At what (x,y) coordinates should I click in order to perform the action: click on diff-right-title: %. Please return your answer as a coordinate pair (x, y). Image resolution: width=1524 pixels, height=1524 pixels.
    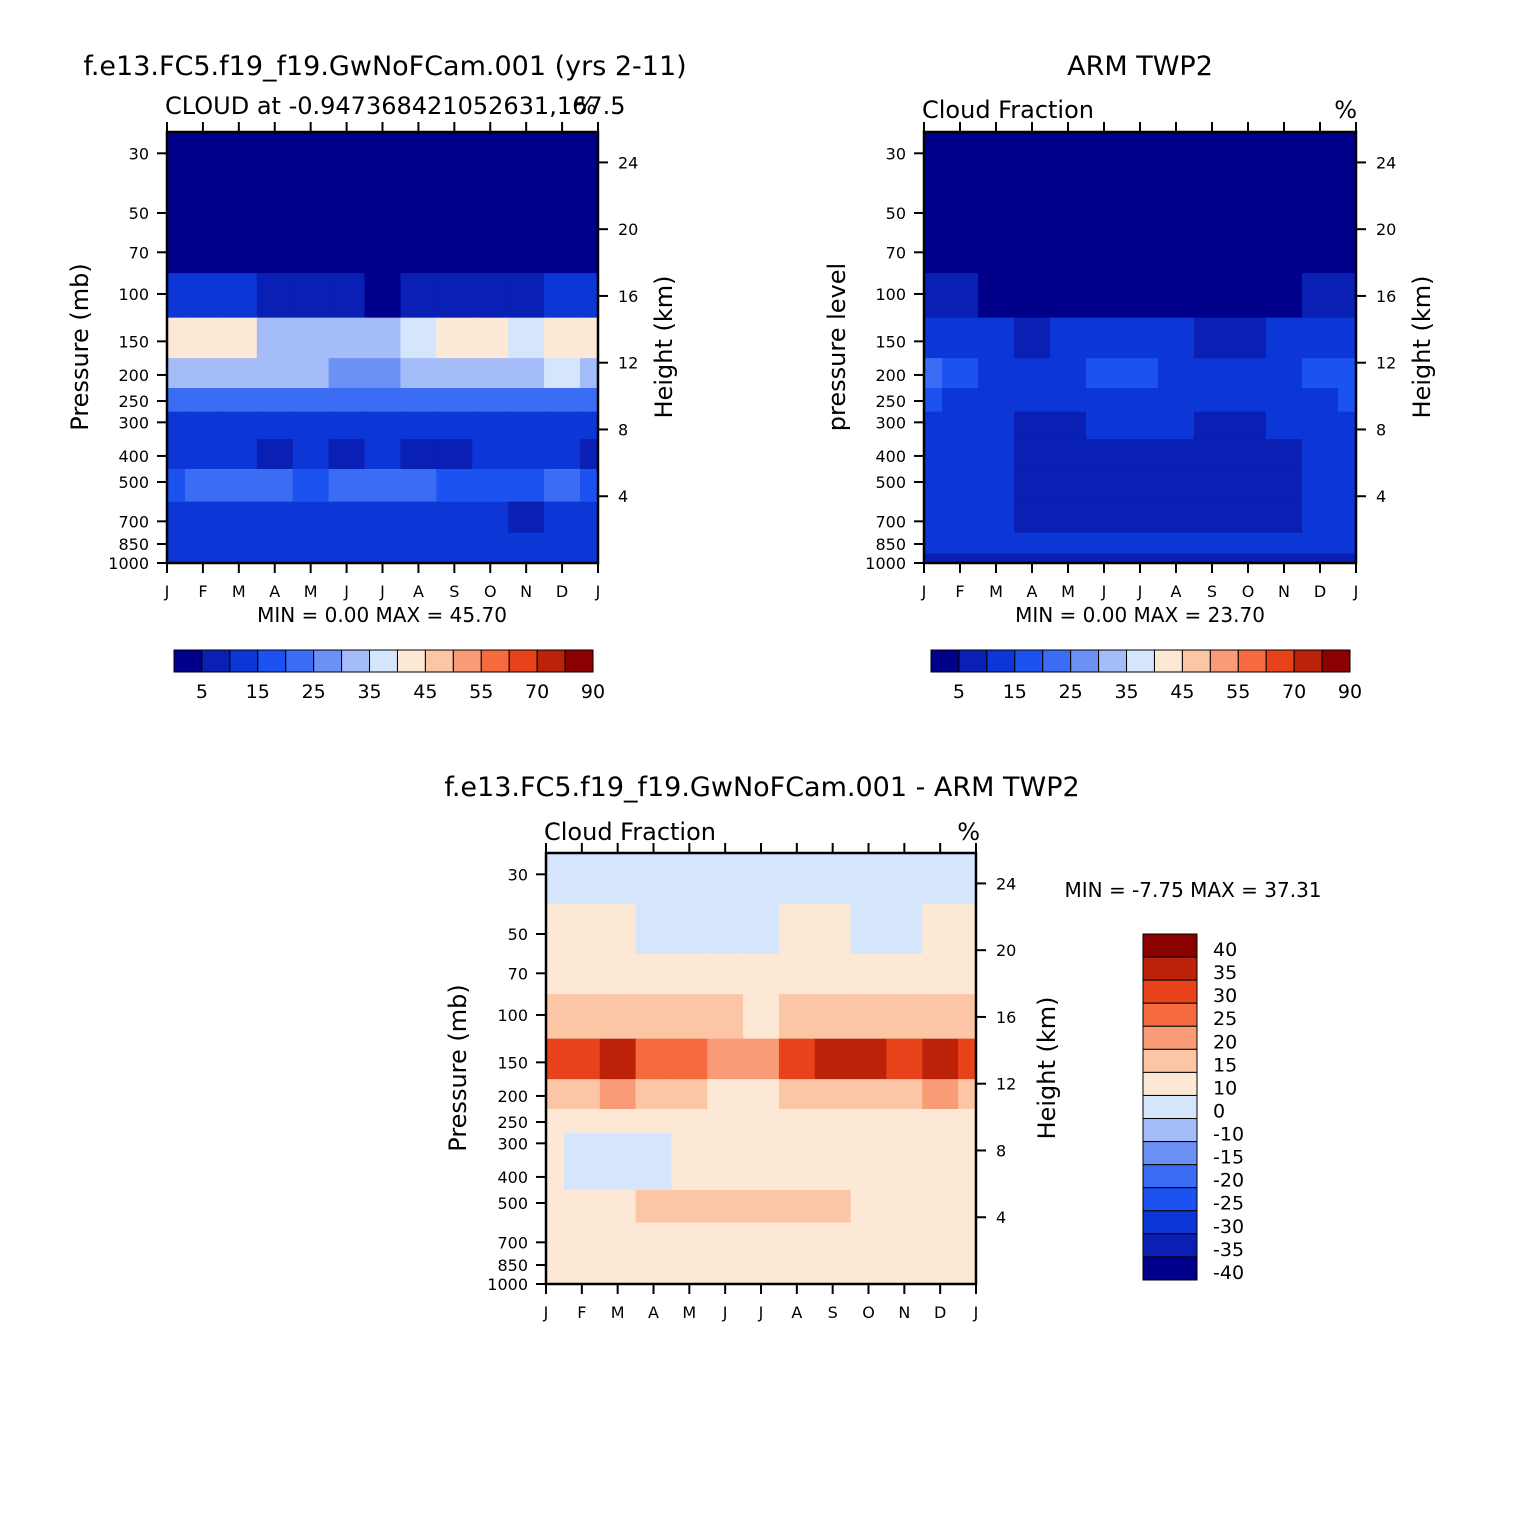
    Looking at the image, I should click on (968, 832).